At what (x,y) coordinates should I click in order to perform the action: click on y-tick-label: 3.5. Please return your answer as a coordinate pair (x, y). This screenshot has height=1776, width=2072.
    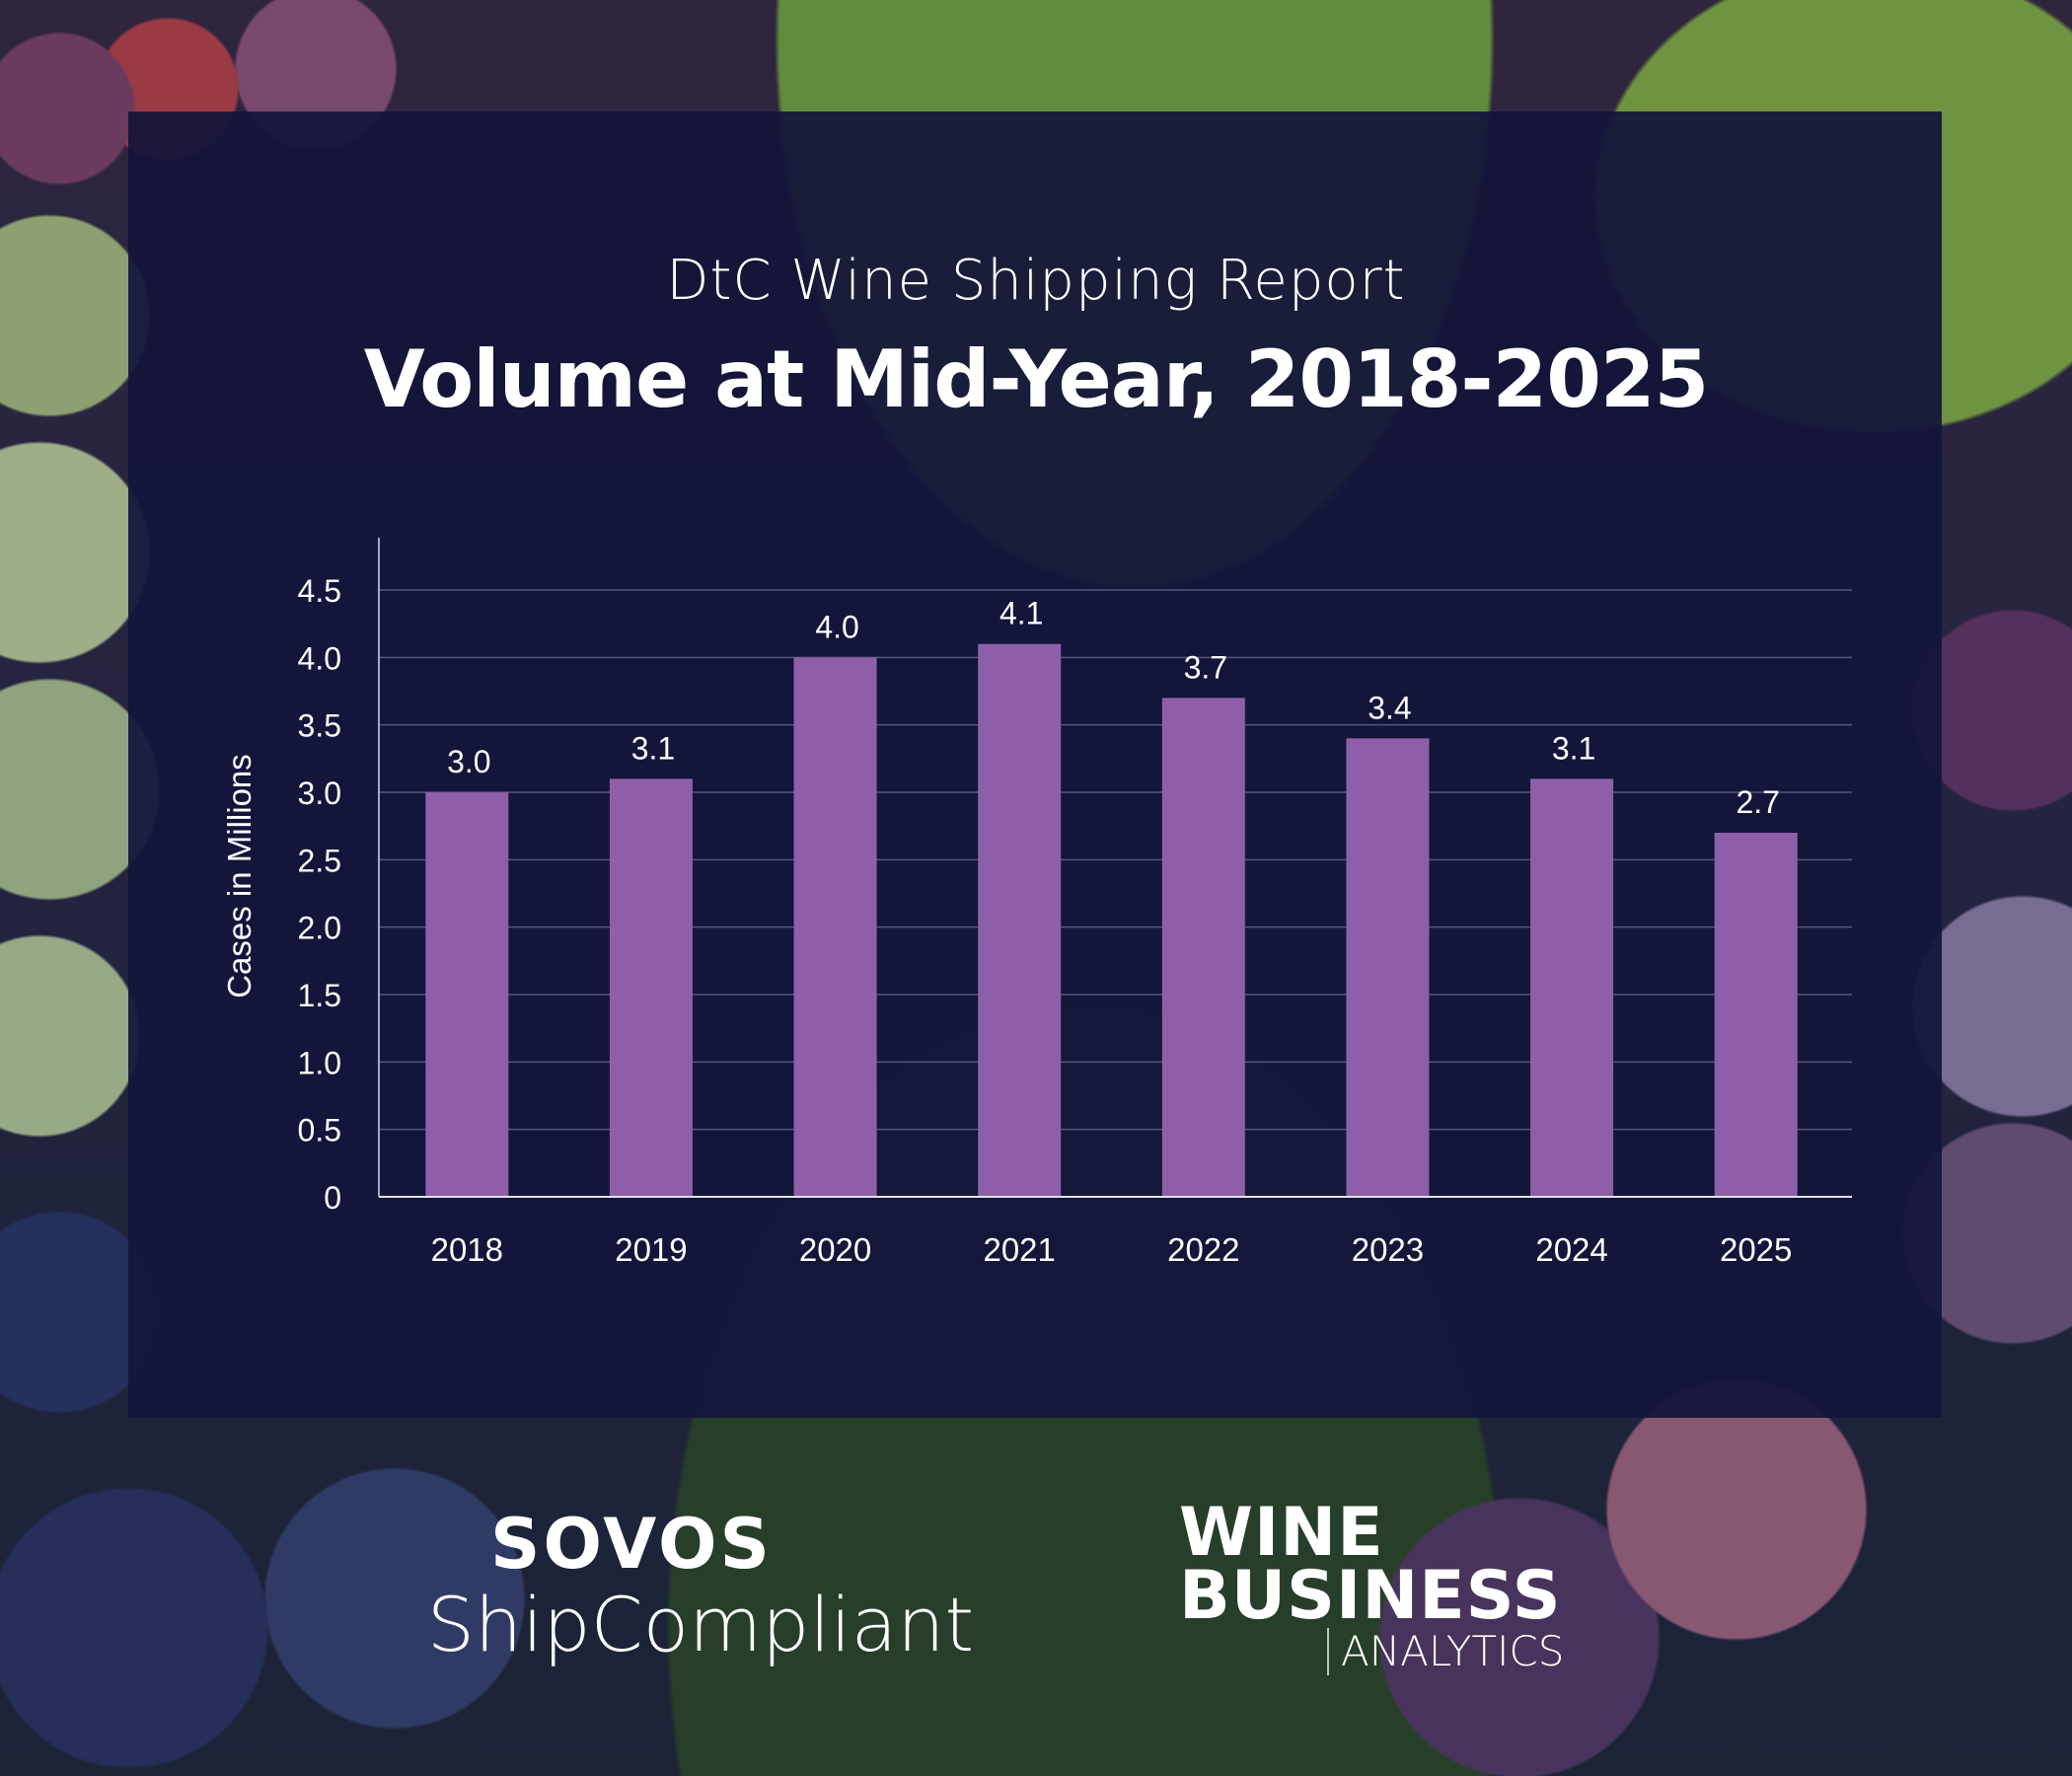
    Looking at the image, I should click on (320, 726).